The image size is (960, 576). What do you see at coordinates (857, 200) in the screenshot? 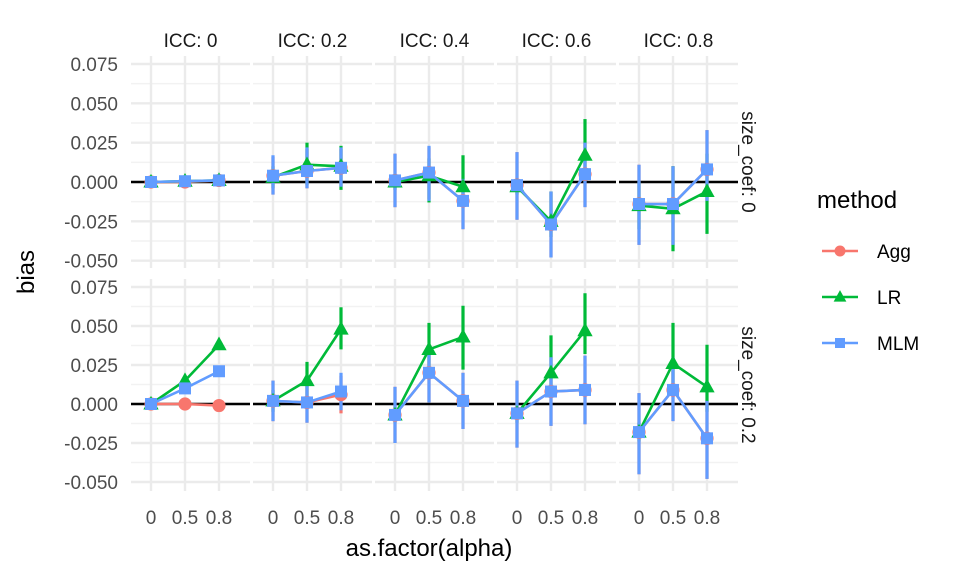
I see `legend-title: method` at bounding box center [857, 200].